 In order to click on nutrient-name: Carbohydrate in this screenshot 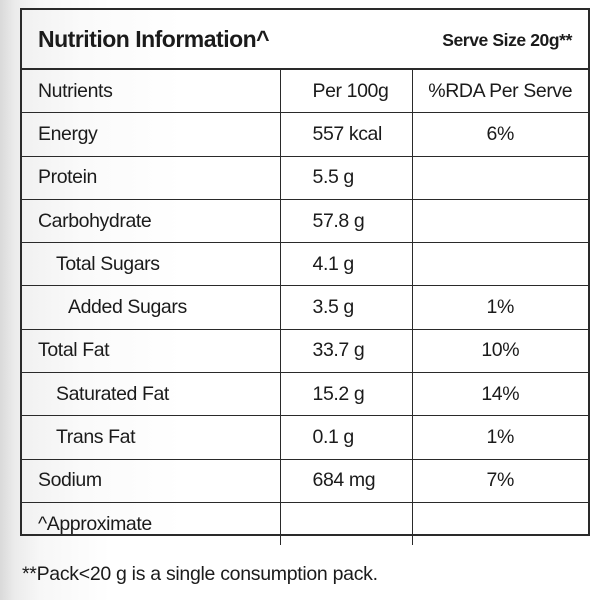, I will do `click(151, 220)`.